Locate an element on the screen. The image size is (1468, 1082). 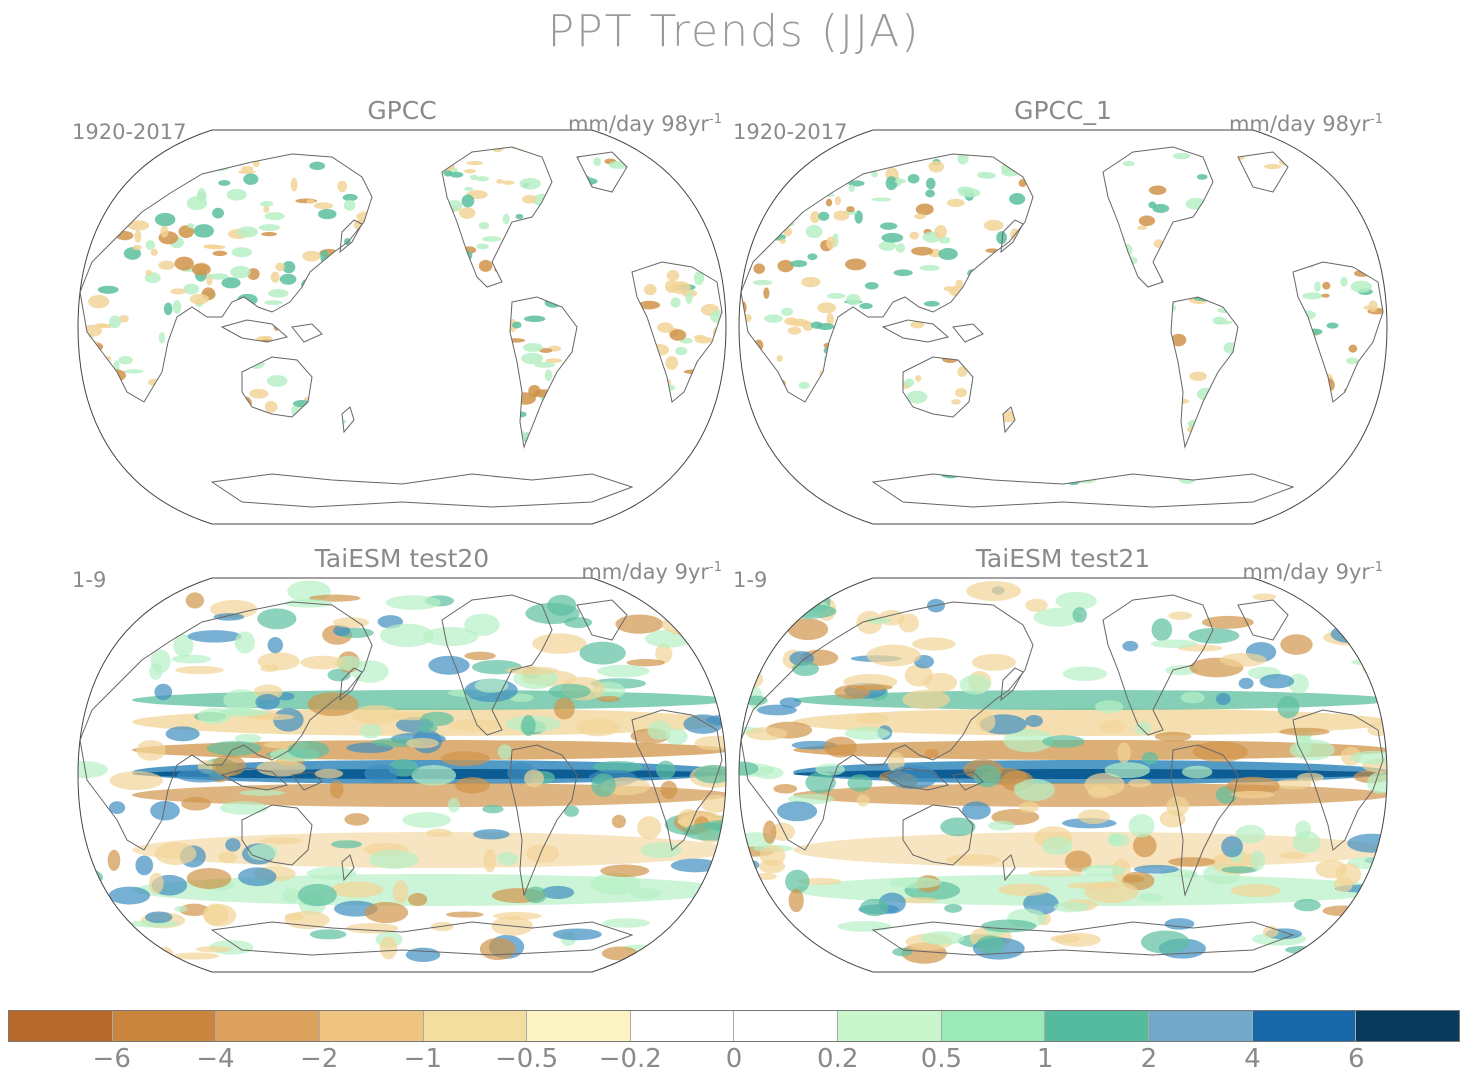
colorbar-tick-label: 0 is located at coordinates (734, 1059).